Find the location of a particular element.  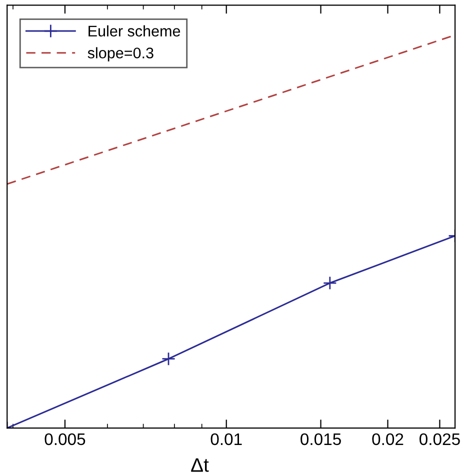

legend-label: Euler scheme is located at coordinates (134, 31).